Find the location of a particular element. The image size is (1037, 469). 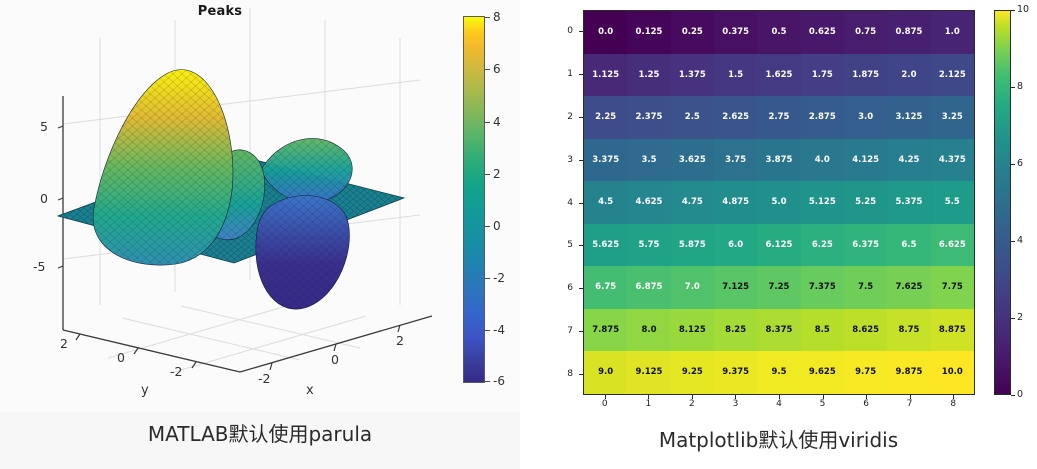

heatmap-cell: 9.75 is located at coordinates (865, 372).